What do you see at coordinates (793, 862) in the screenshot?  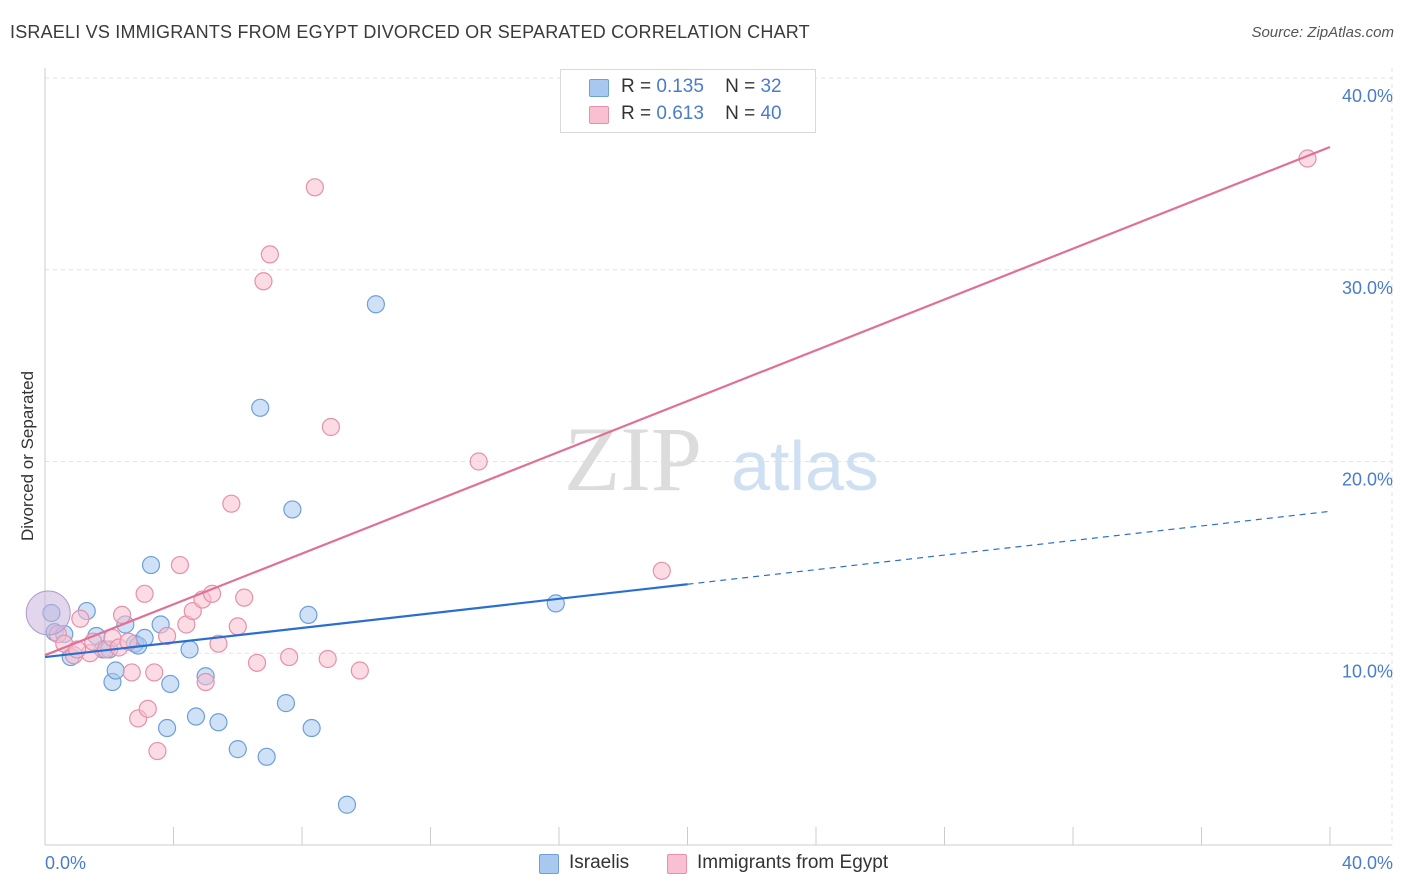 I see `bottom-legend-label-egypt: Immigrants from Egypt` at bounding box center [793, 862].